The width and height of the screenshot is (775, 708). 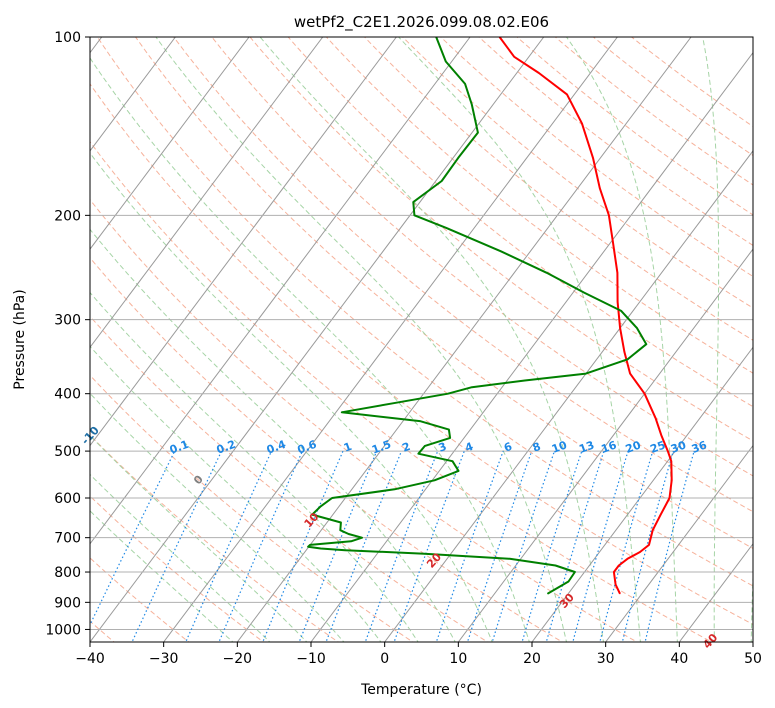 I want to click on mixing-ratio-label: 4, so click(x=469, y=447).